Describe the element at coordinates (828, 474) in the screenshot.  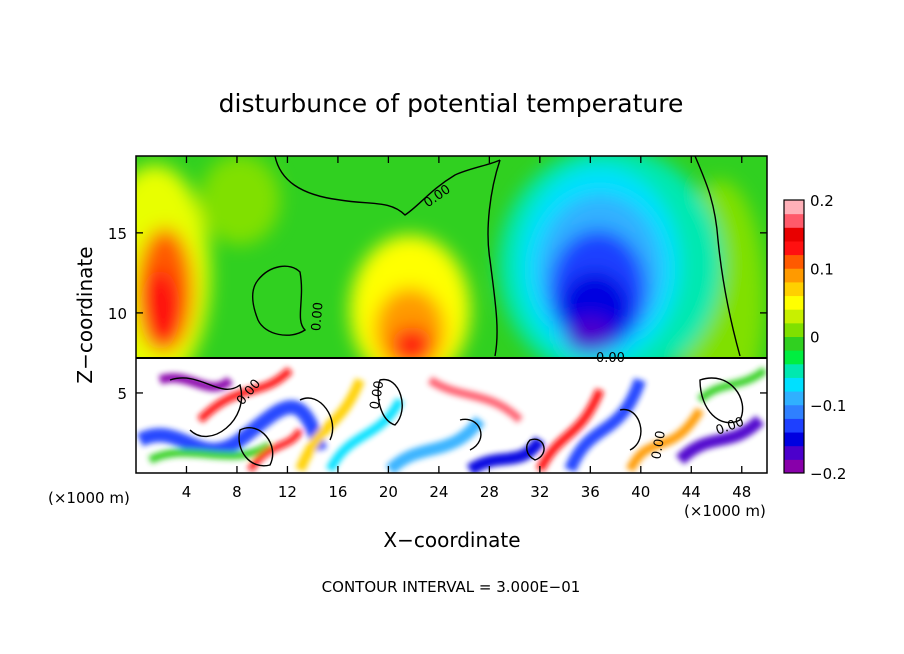
I see `colorbar-tick-label: −0.2` at that location.